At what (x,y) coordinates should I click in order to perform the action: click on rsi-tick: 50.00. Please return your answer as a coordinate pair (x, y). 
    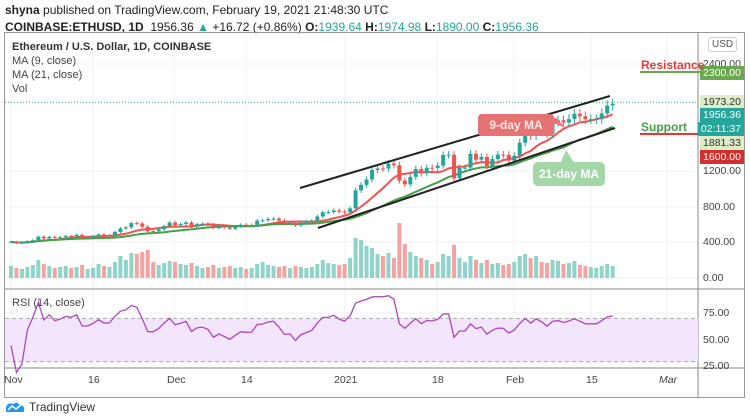
    Looking at the image, I should click on (716, 340).